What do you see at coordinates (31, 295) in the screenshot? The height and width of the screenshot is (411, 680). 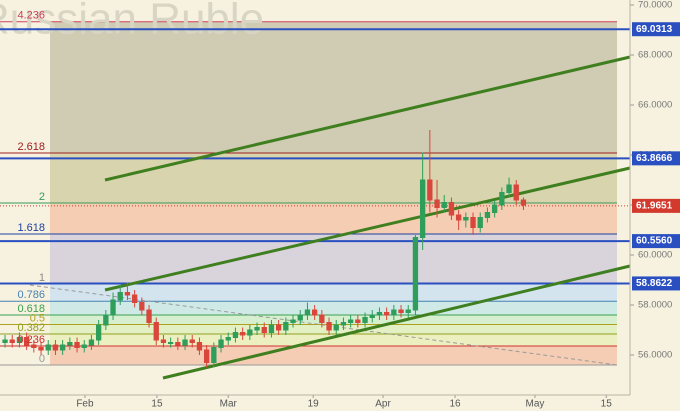 I see `fib-label: 0.786` at bounding box center [31, 295].